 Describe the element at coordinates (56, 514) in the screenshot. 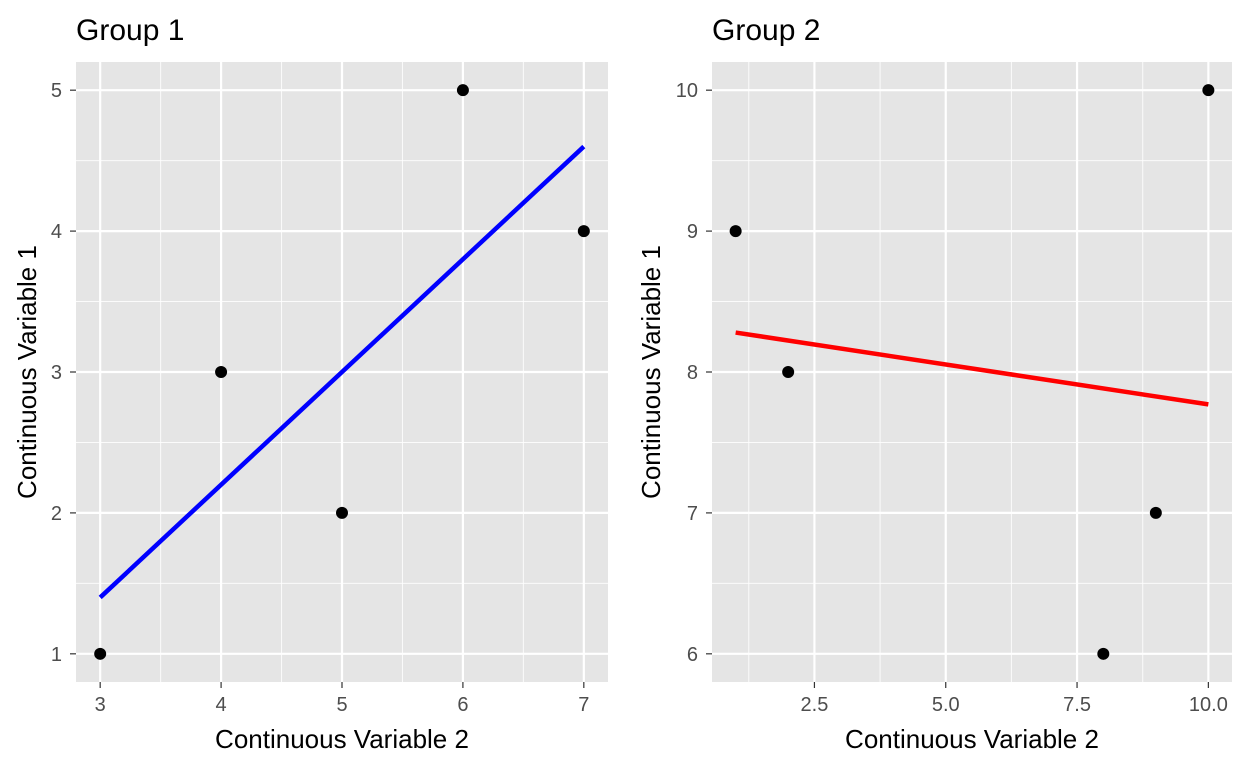

I see `y-tick-label: 2` at that location.